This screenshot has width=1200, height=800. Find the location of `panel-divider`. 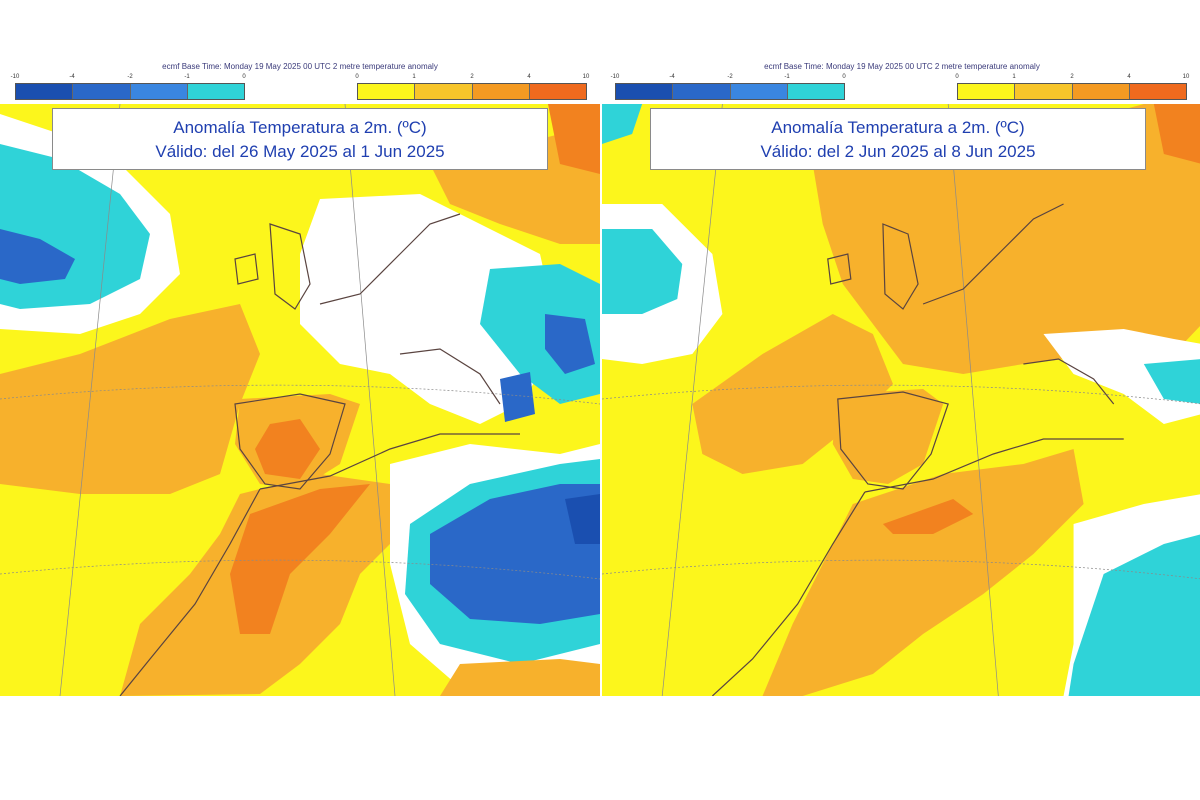

panel-divider is located at coordinates (601, 400).